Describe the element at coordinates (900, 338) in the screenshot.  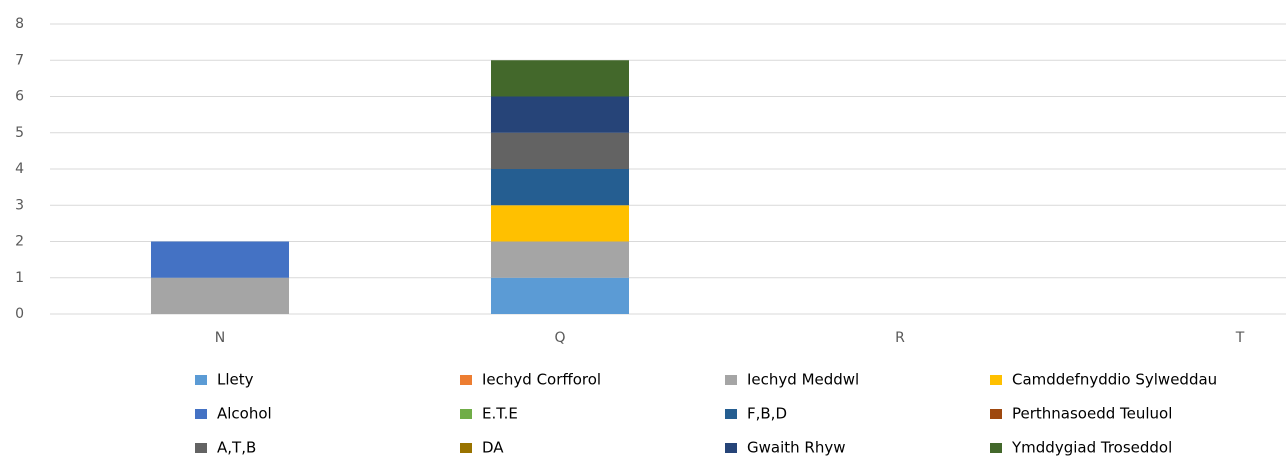
I see `x-tick-label: R` at that location.